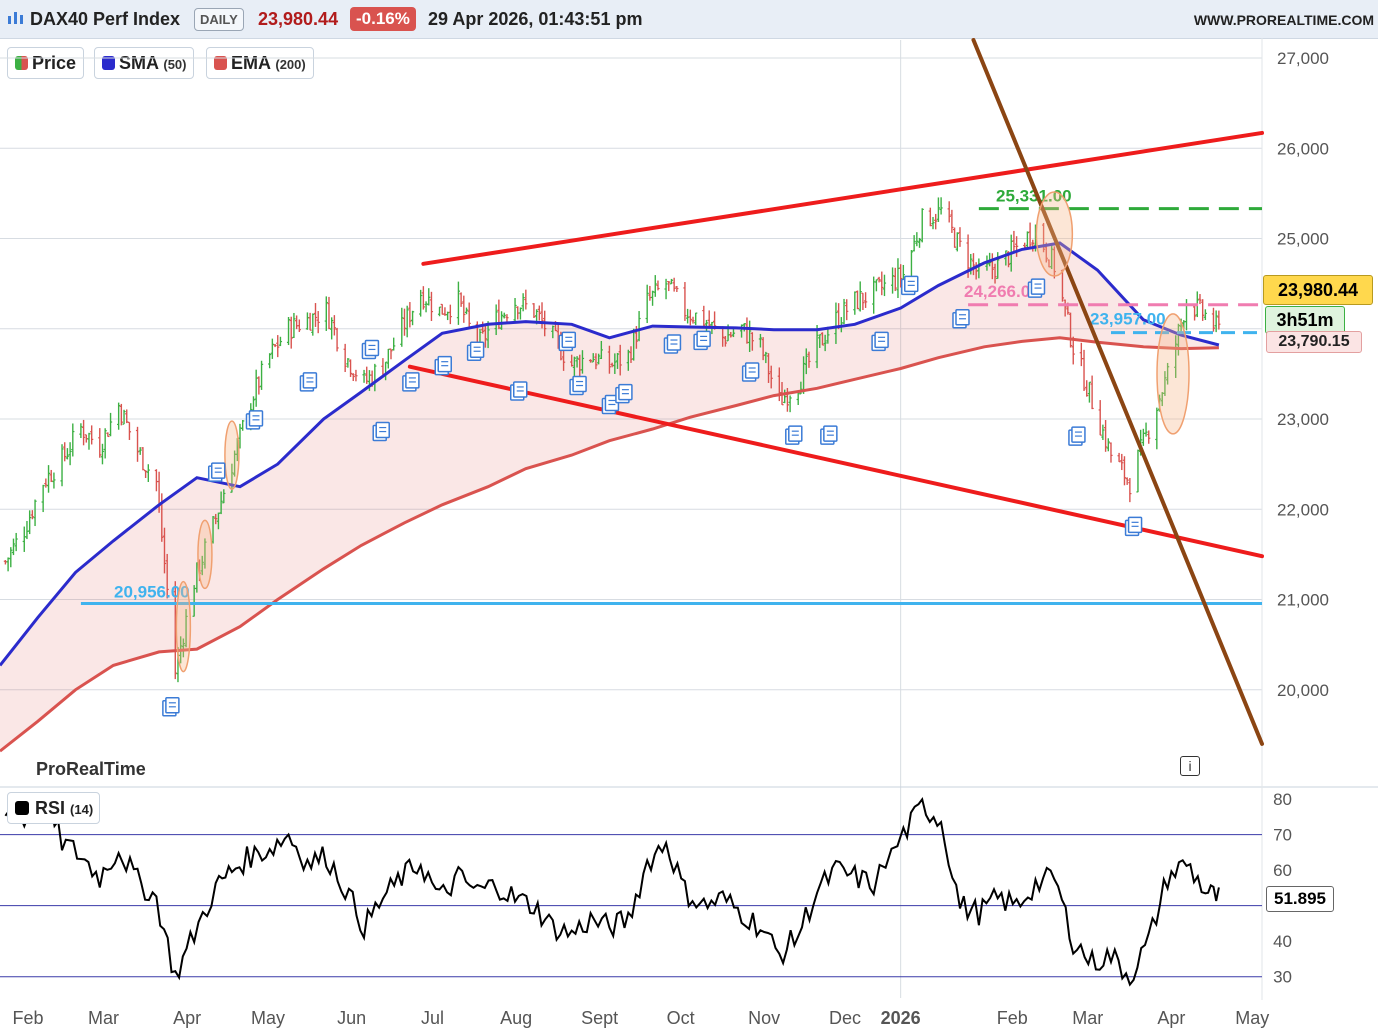  What do you see at coordinates (351, 1018) in the screenshot?
I see `time-tick-label: Jun` at bounding box center [351, 1018].